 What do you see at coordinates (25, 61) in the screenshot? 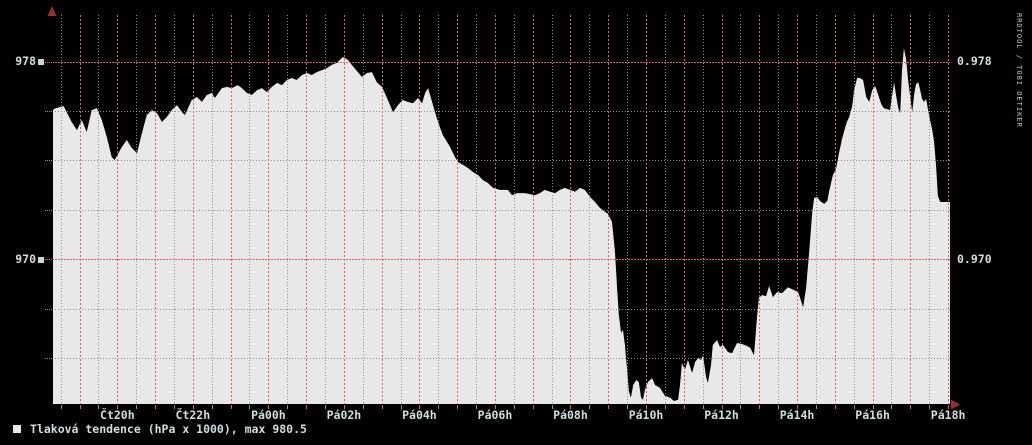
I see `y-axis-label-left-978: 978` at bounding box center [25, 61].